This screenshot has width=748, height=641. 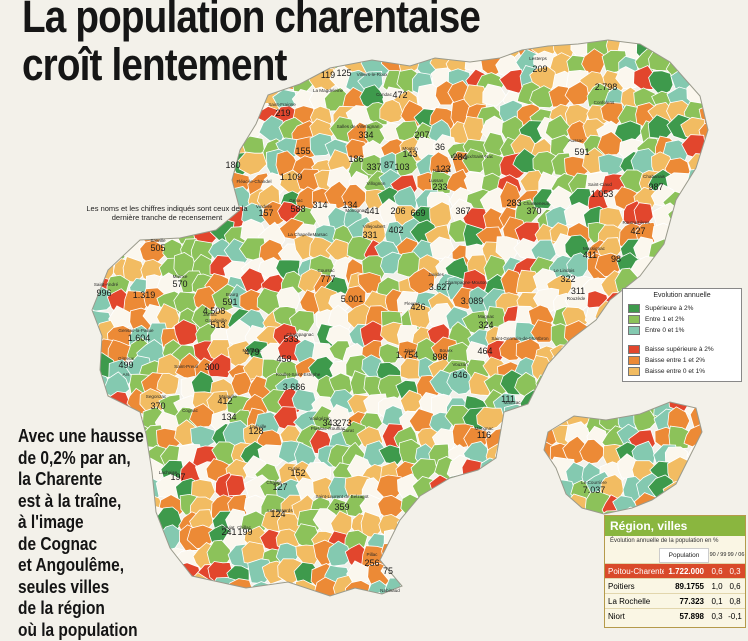 I want to click on population-figure: 180, so click(x=232, y=165).